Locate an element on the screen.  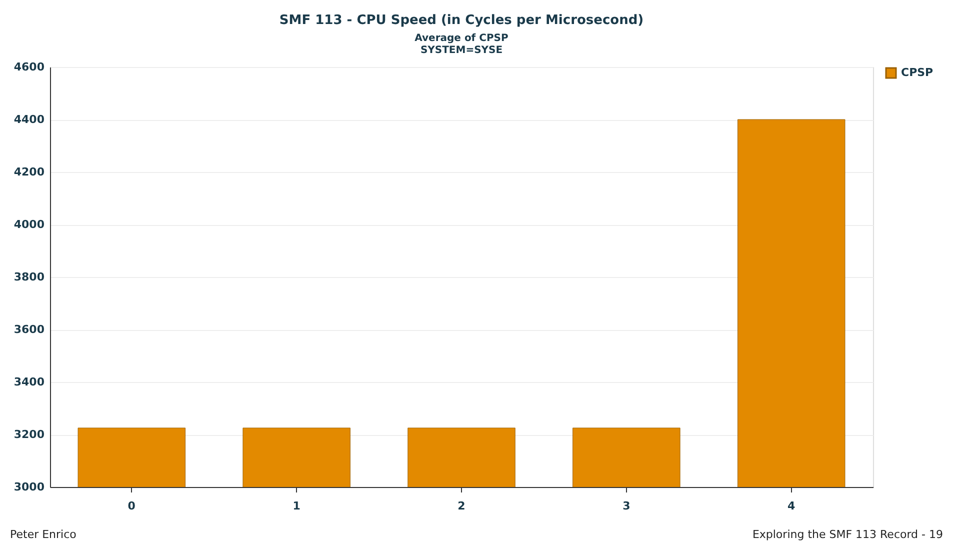
x-tick-label: 0 is located at coordinates (132, 506).